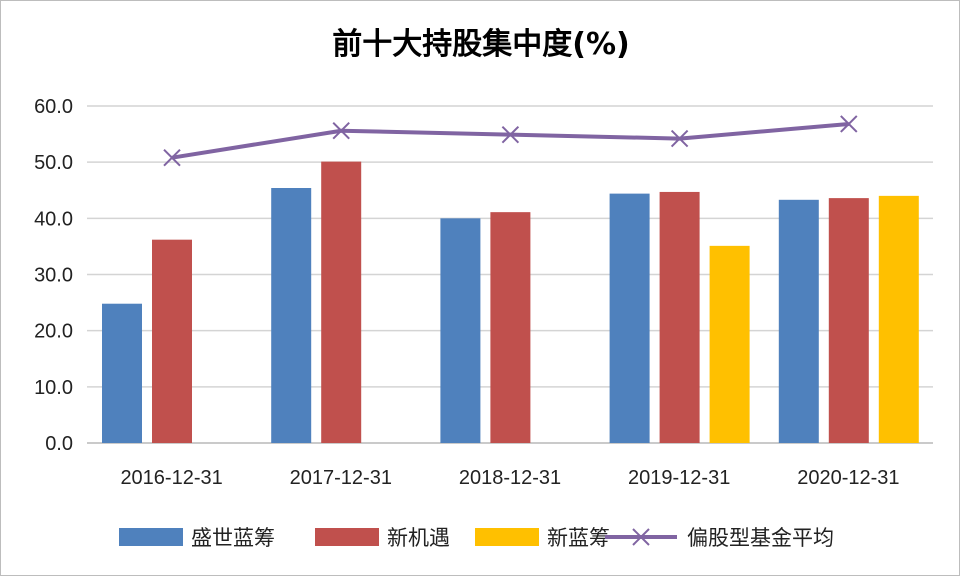 The height and width of the screenshot is (578, 962). What do you see at coordinates (641, 537) in the screenshot?
I see `legend-marker` at bounding box center [641, 537].